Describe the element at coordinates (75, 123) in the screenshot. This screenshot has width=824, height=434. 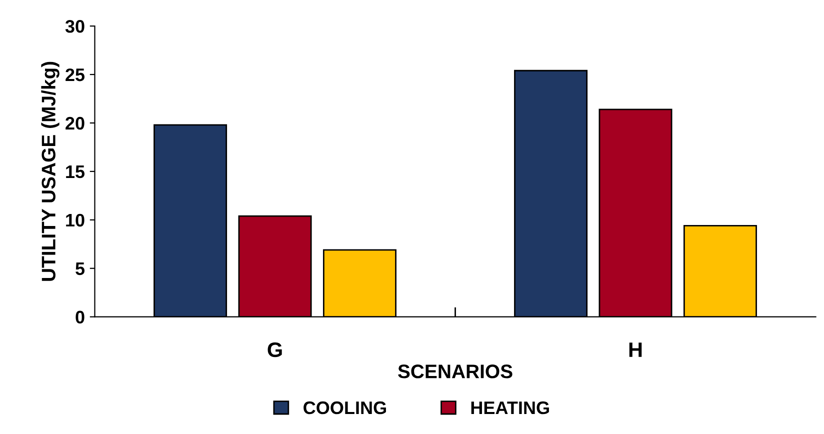
I see `y-tick-label: 20` at that location.